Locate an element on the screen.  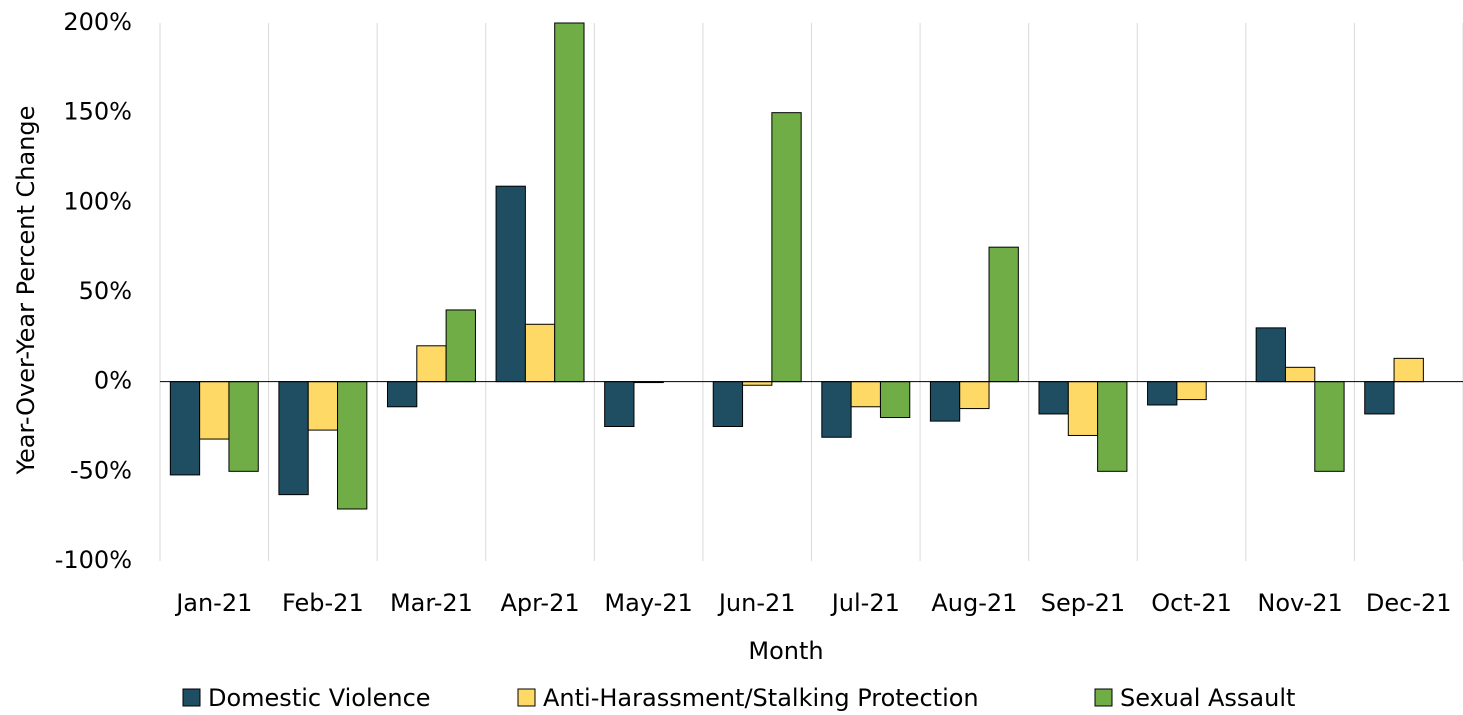
y-tick-label: -100% is located at coordinates (93, 560).